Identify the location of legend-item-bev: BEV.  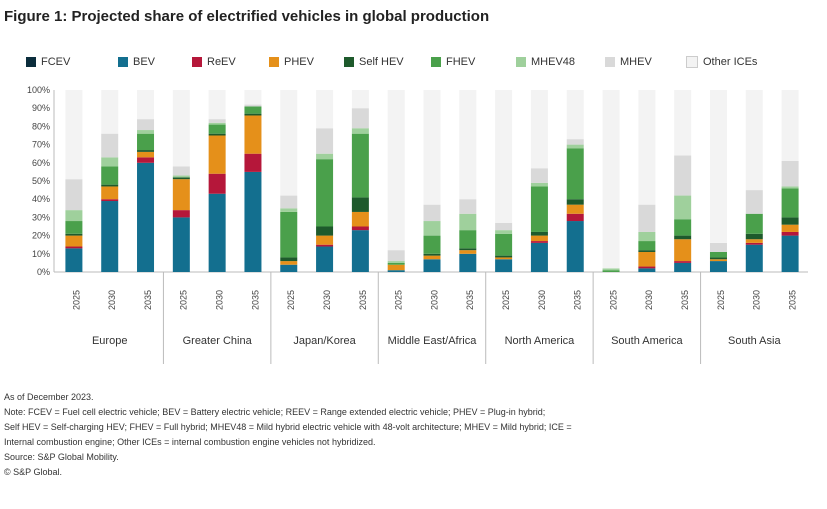
(136, 62).